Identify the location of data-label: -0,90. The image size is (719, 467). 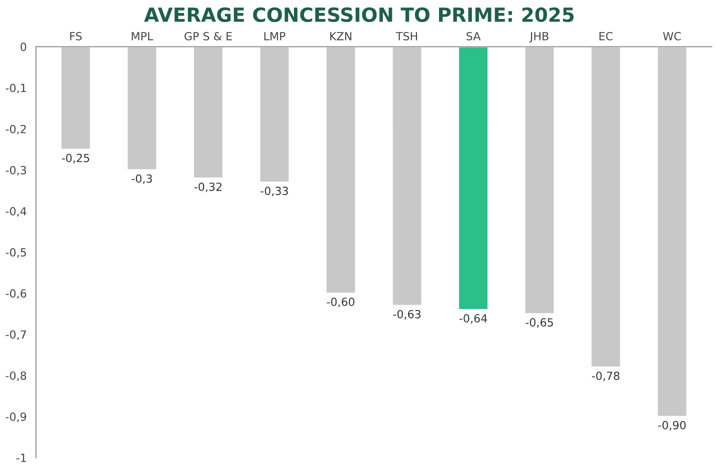
(672, 425).